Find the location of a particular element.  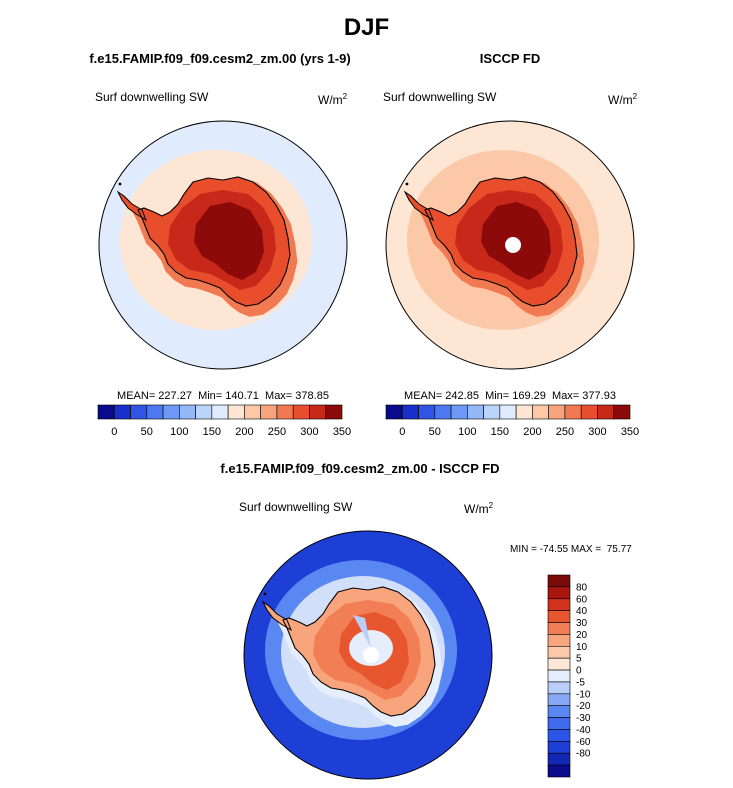

panel3-units: W/m2 is located at coordinates (478, 508).